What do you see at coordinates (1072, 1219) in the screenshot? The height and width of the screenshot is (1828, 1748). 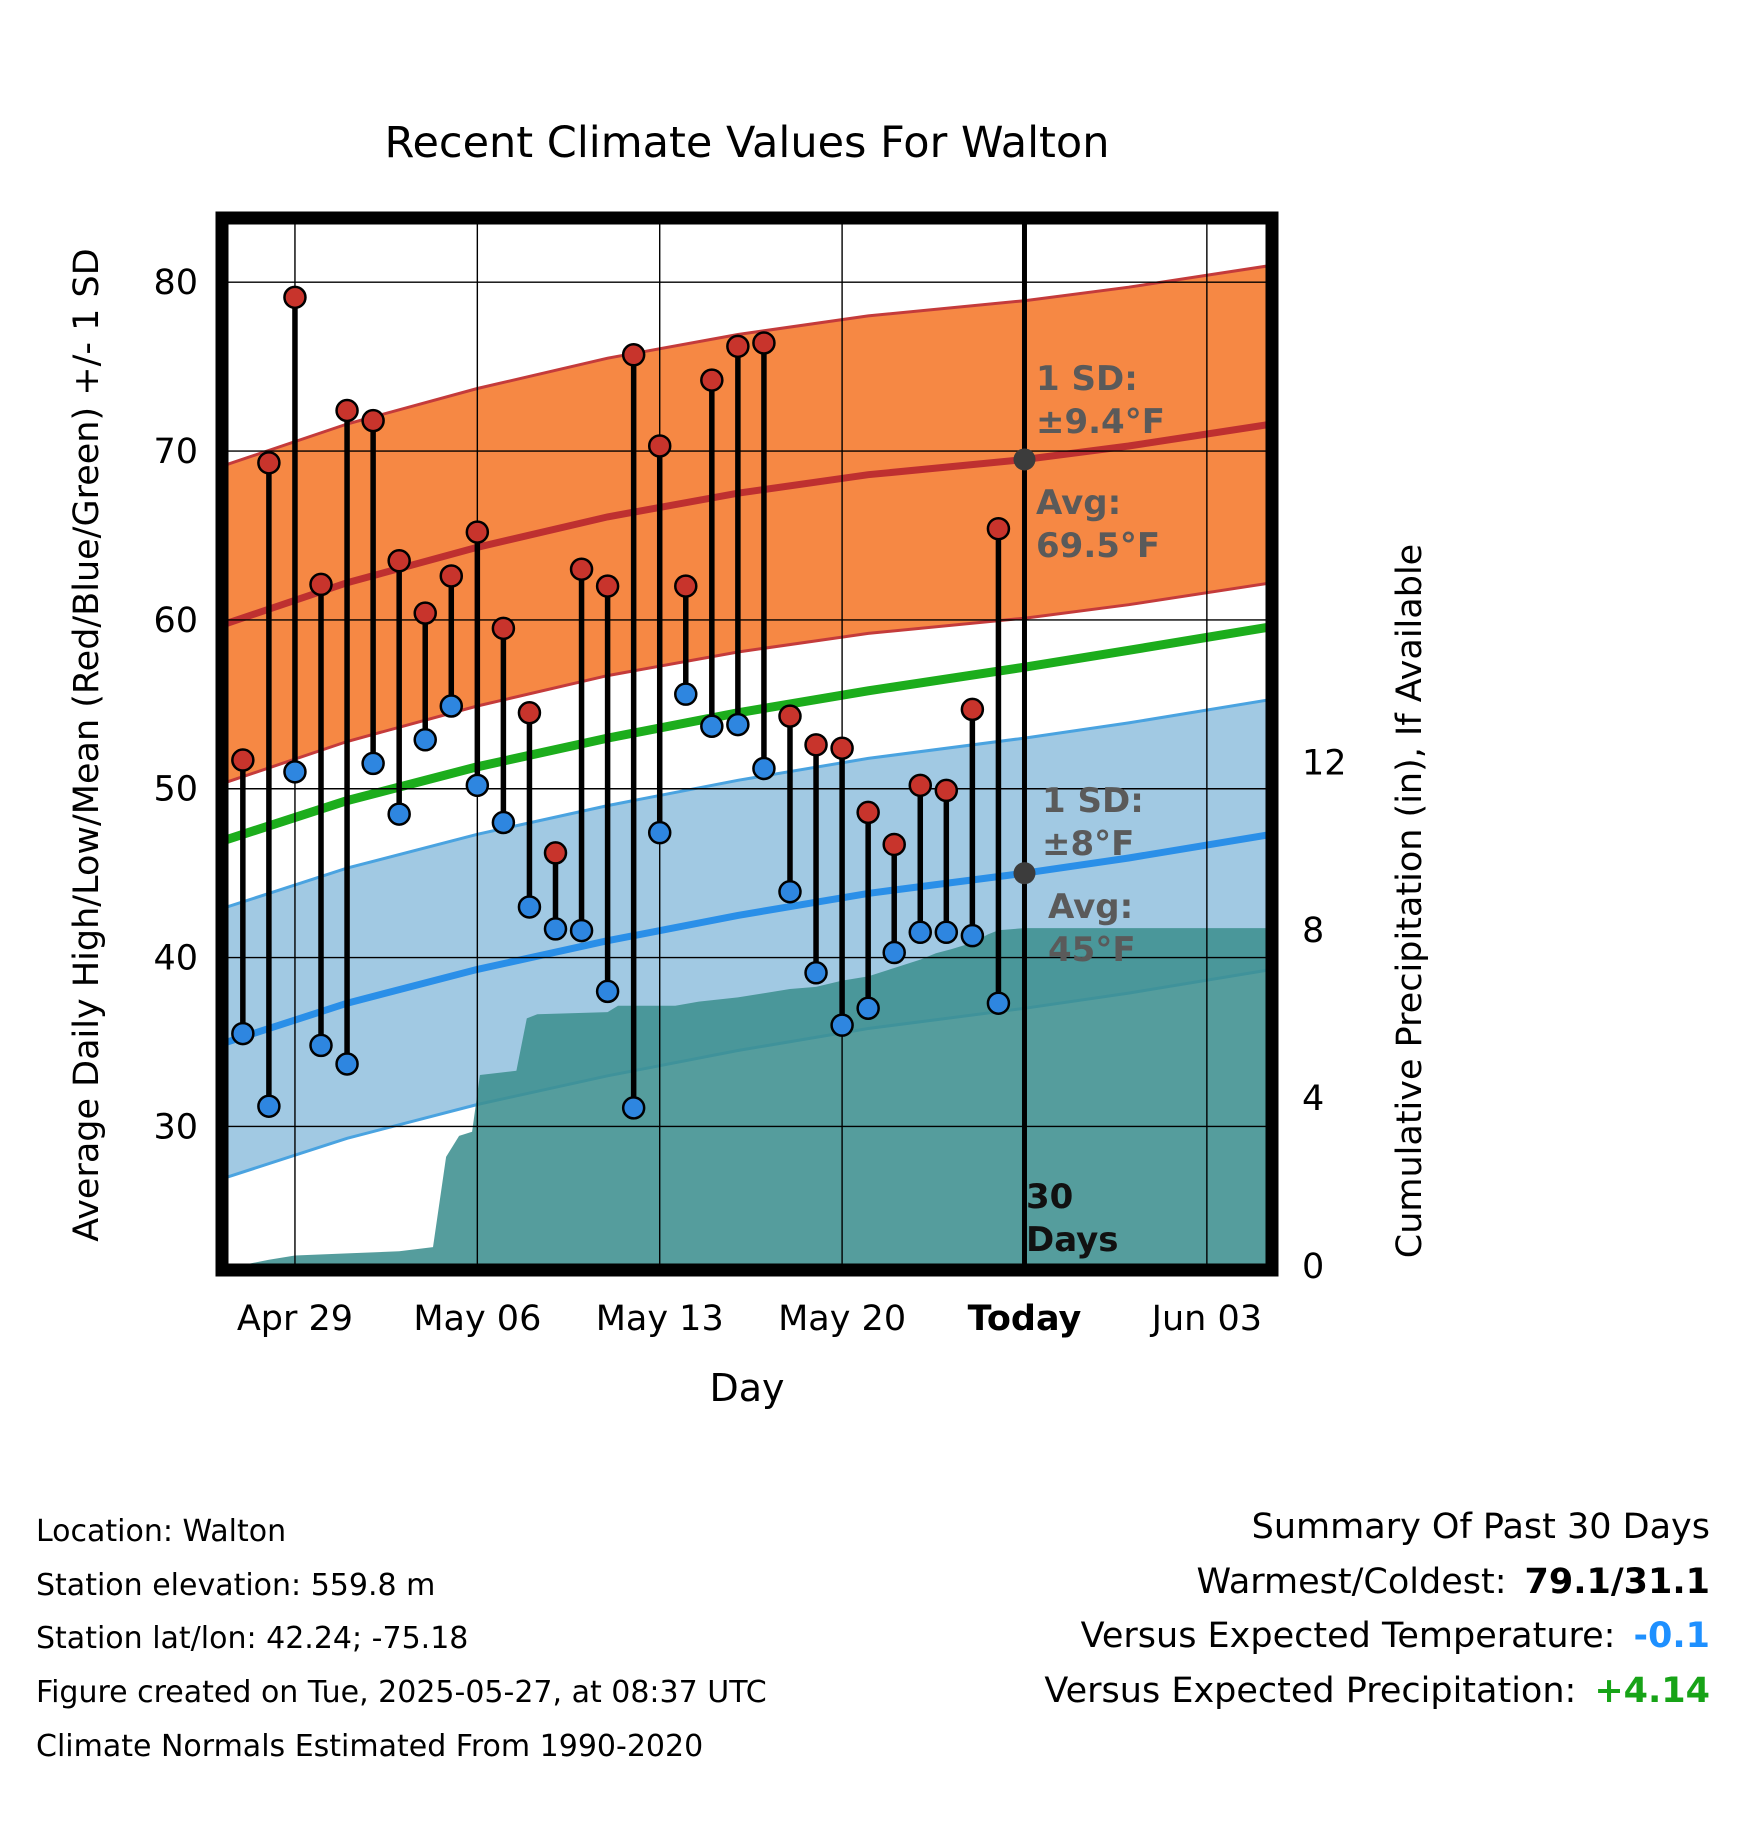 I see `annotation-30-days: 30 Days` at bounding box center [1072, 1219].